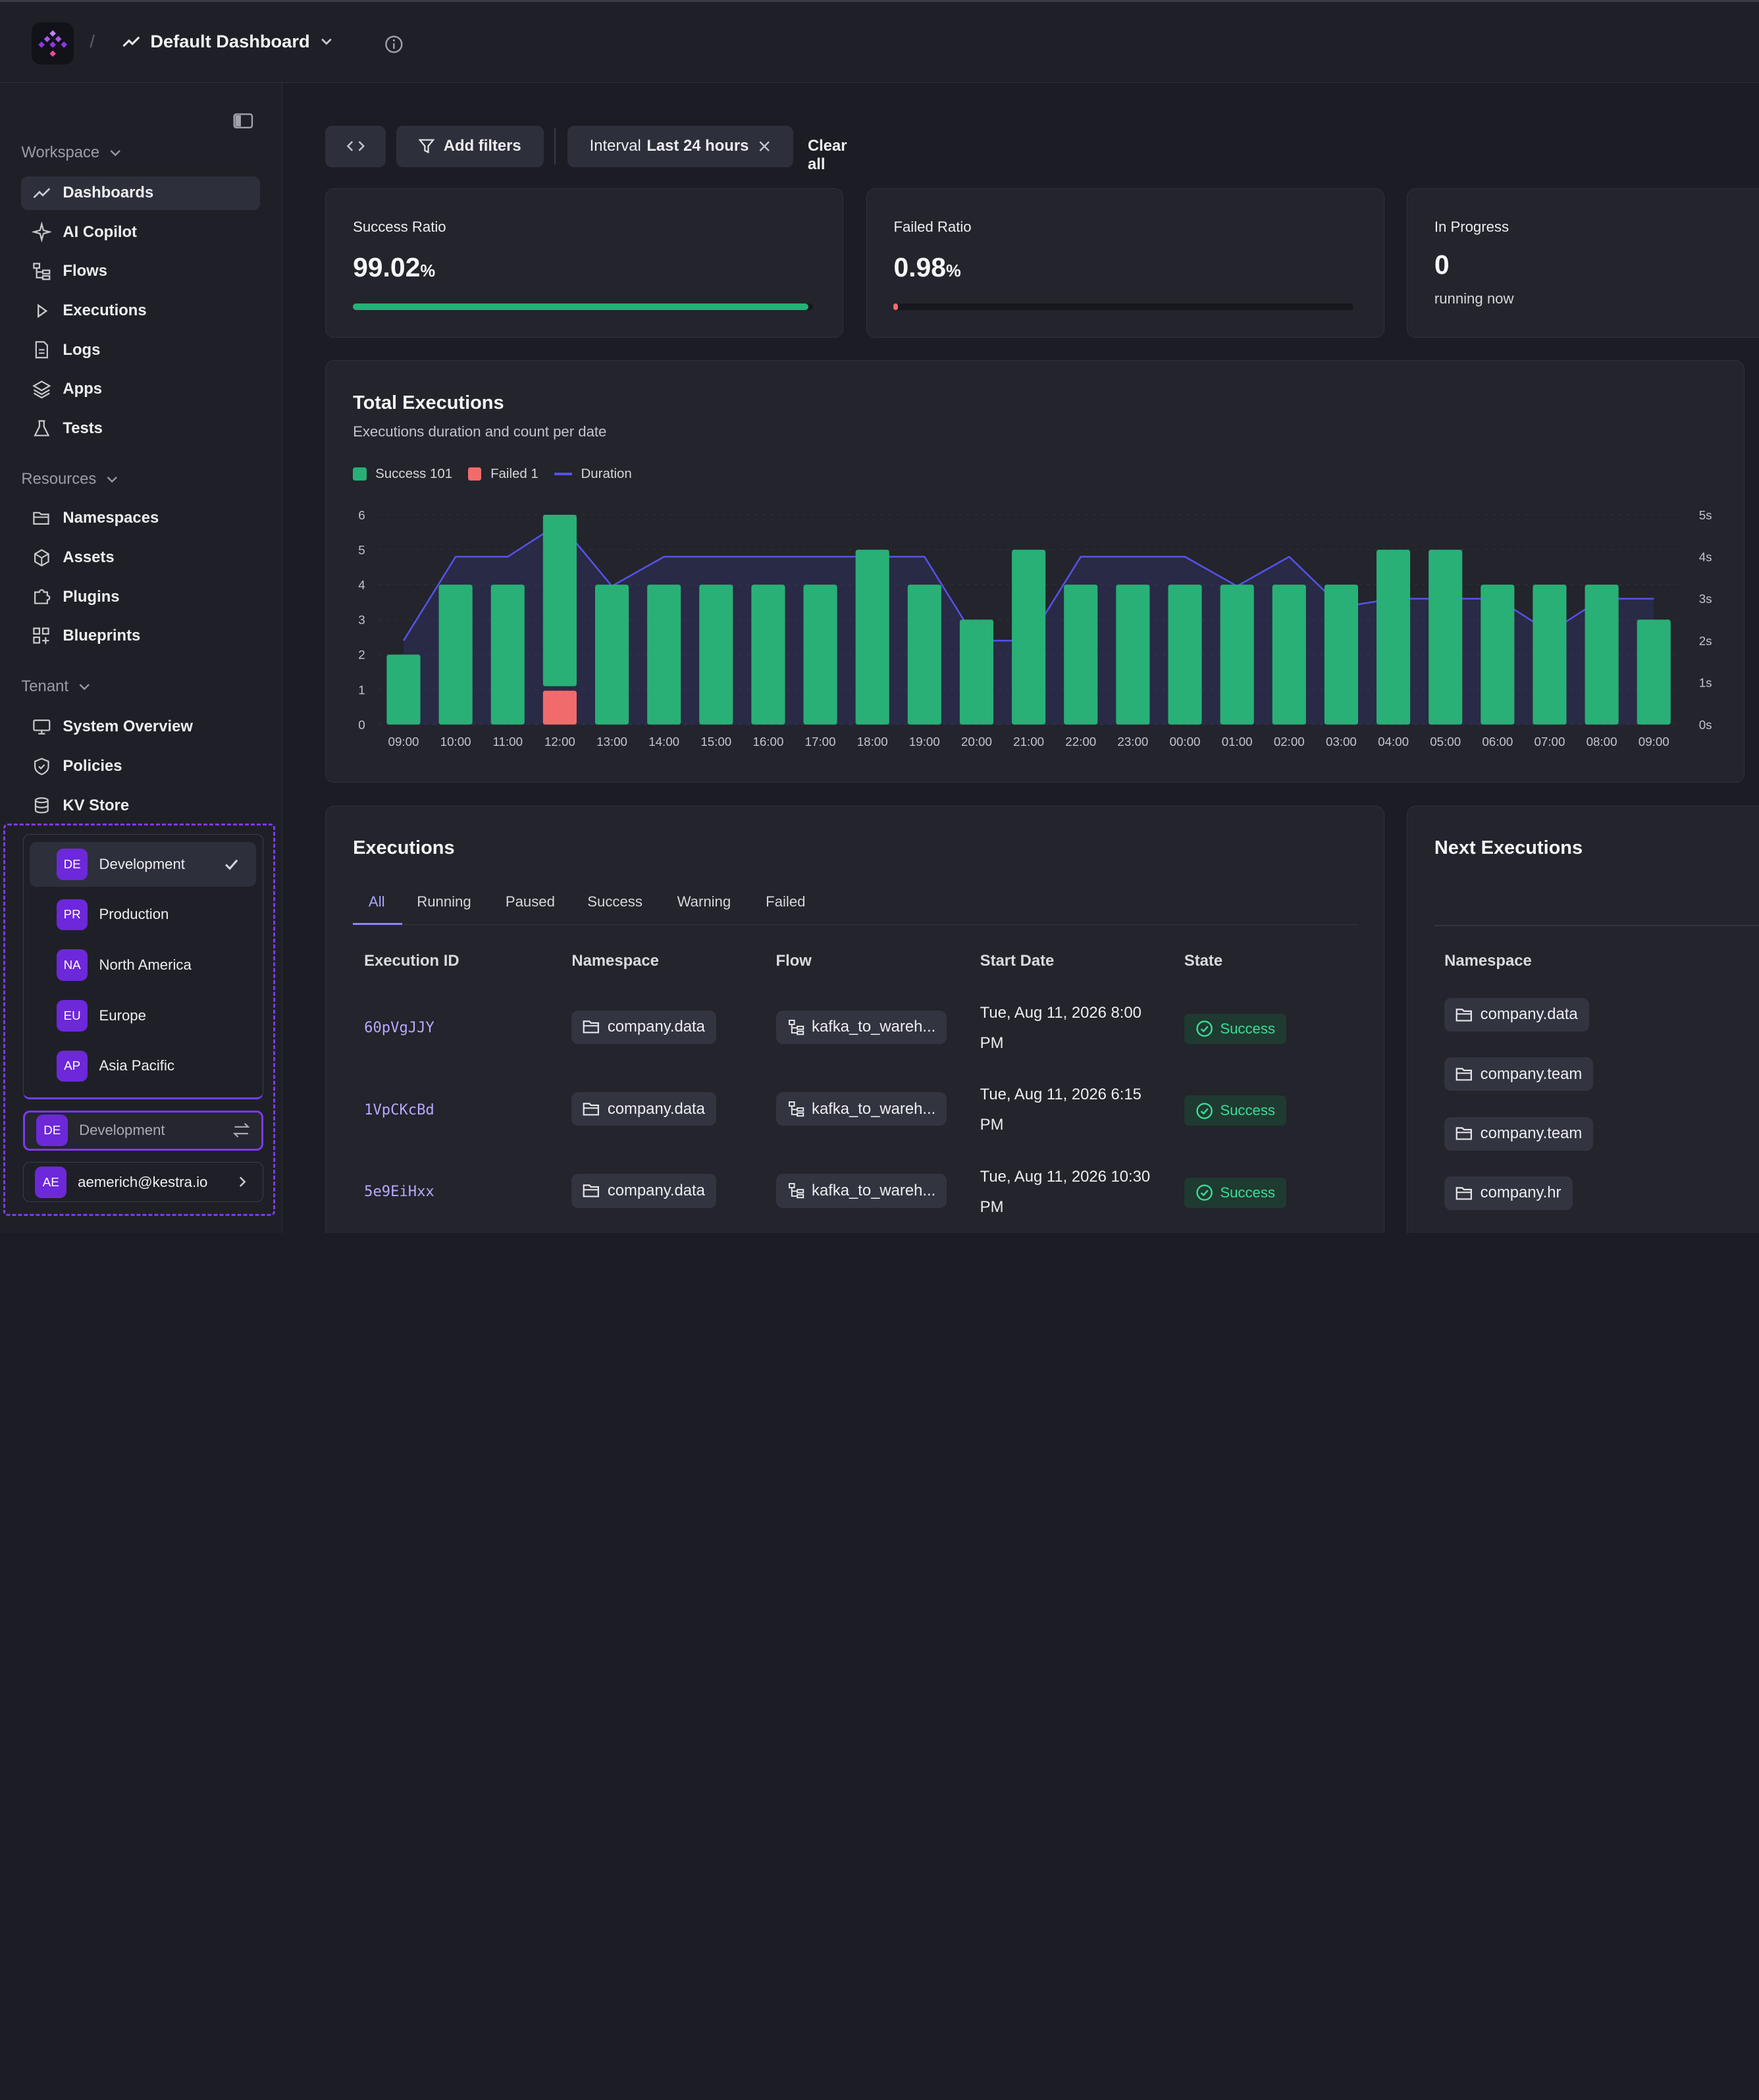 The image size is (1759, 2100). Describe the element at coordinates (143, 965) in the screenshot. I see `tenant-option-north-america: NA North America` at that location.